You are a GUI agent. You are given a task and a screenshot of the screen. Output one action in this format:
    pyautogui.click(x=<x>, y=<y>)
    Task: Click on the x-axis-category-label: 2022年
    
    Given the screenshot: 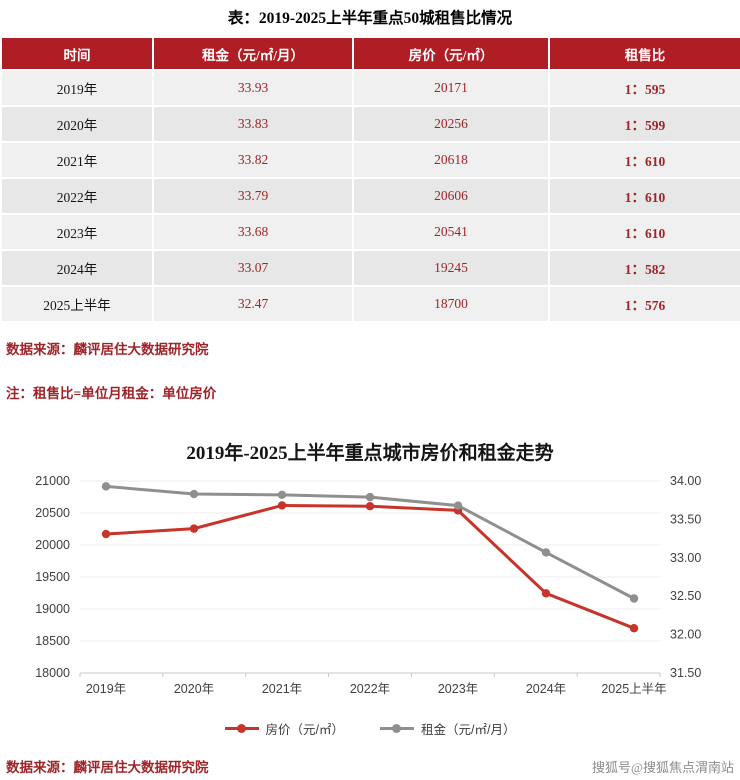 What is the action you would take?
    pyautogui.click(x=370, y=689)
    